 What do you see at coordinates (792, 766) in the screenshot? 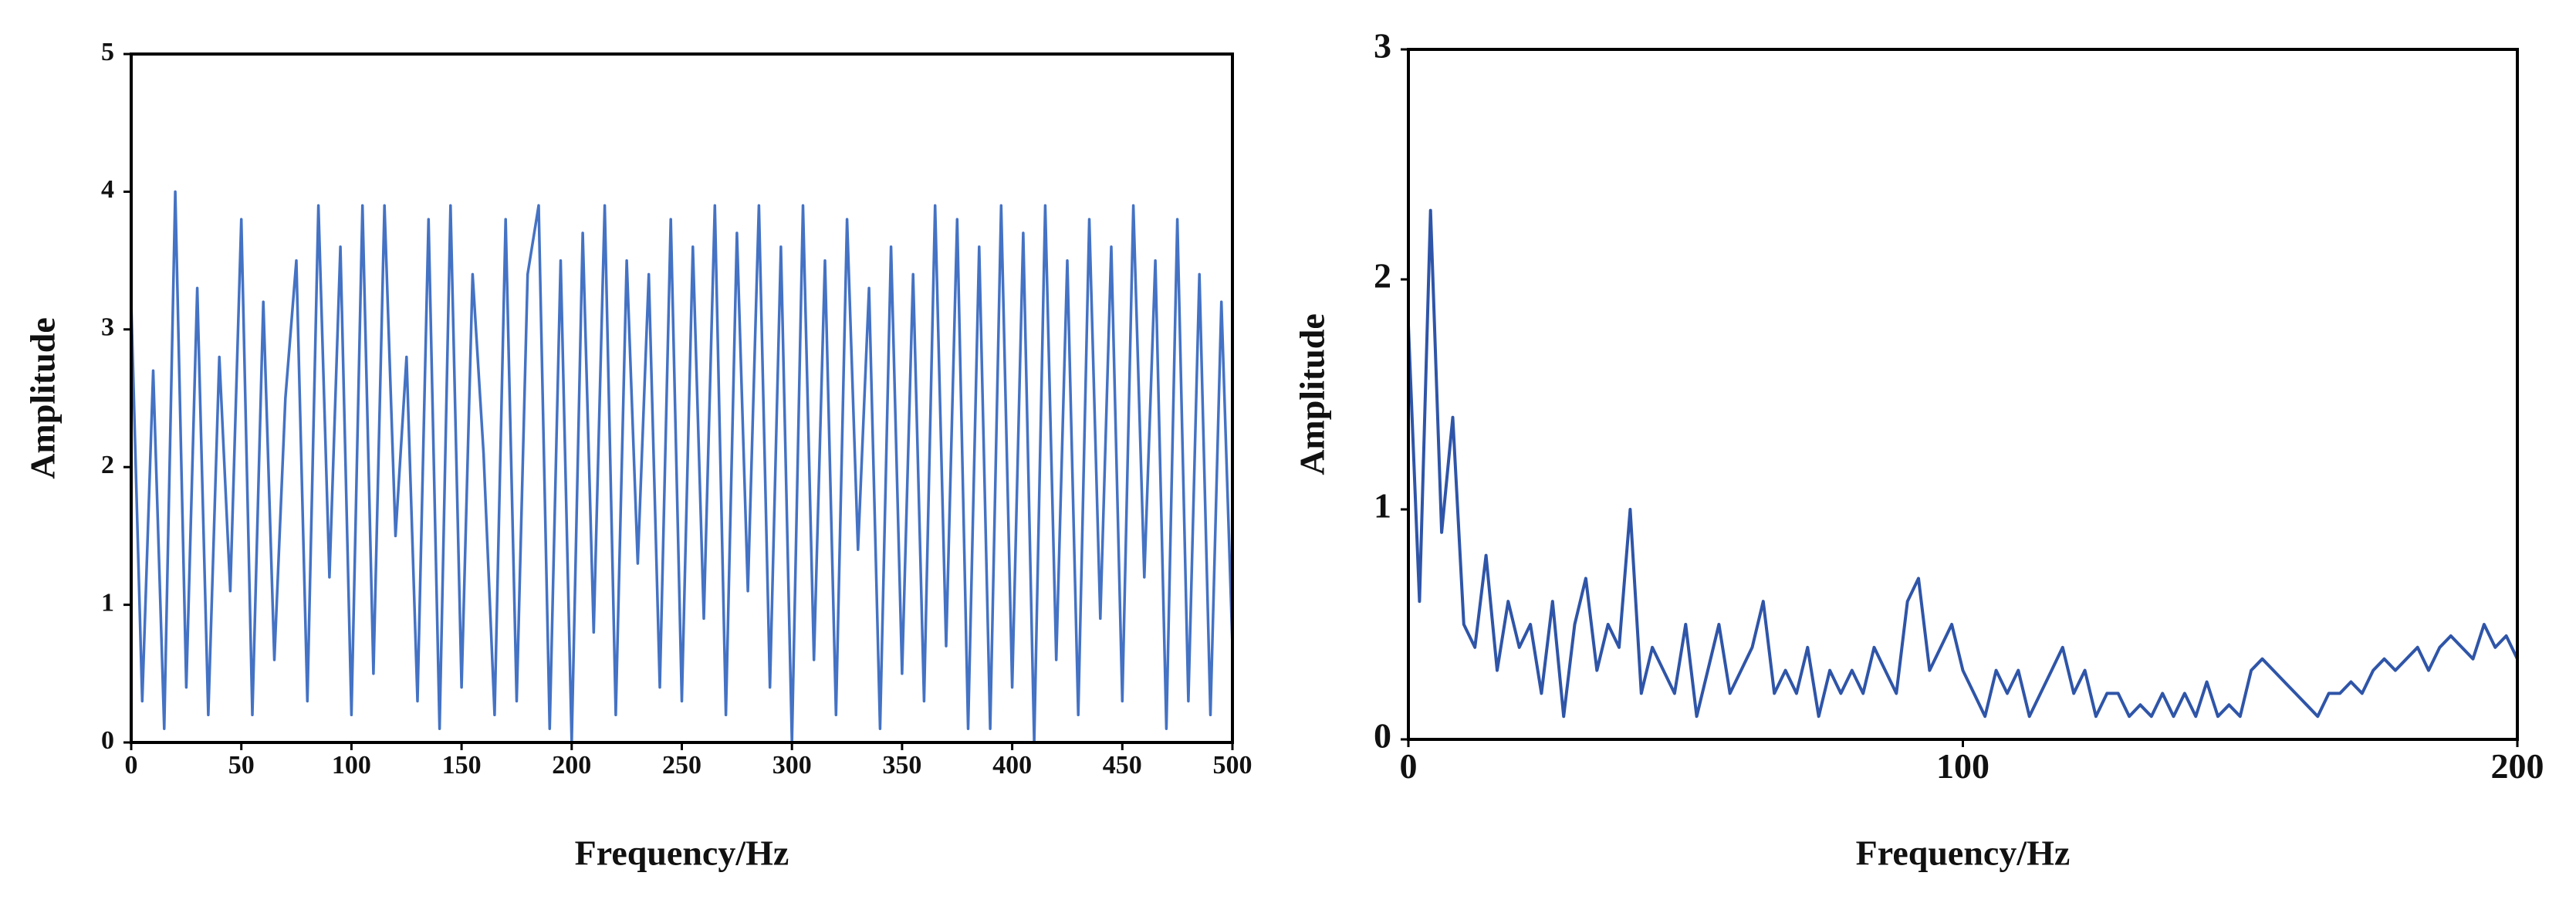
I see `x-tick-label: 300` at bounding box center [792, 766].